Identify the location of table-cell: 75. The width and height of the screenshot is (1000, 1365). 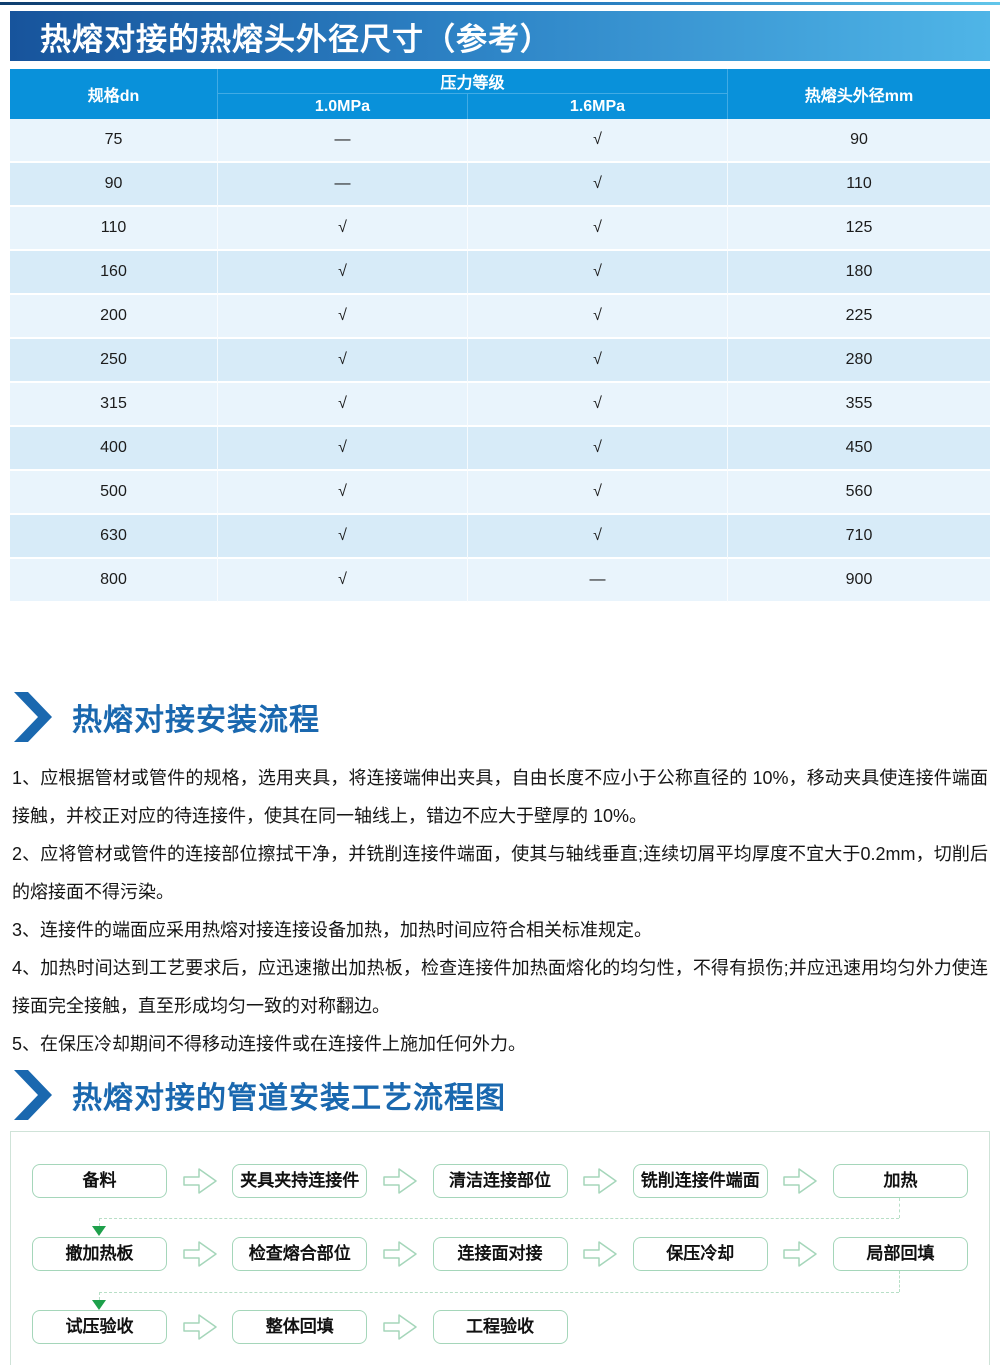
(114, 141).